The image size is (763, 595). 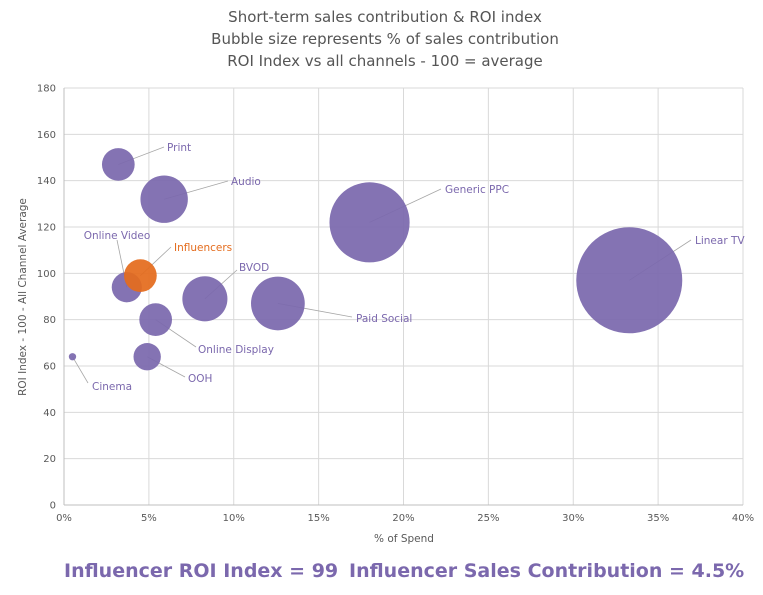 What do you see at coordinates (319, 518) in the screenshot?
I see `x-tick-label: 15%` at bounding box center [319, 518].